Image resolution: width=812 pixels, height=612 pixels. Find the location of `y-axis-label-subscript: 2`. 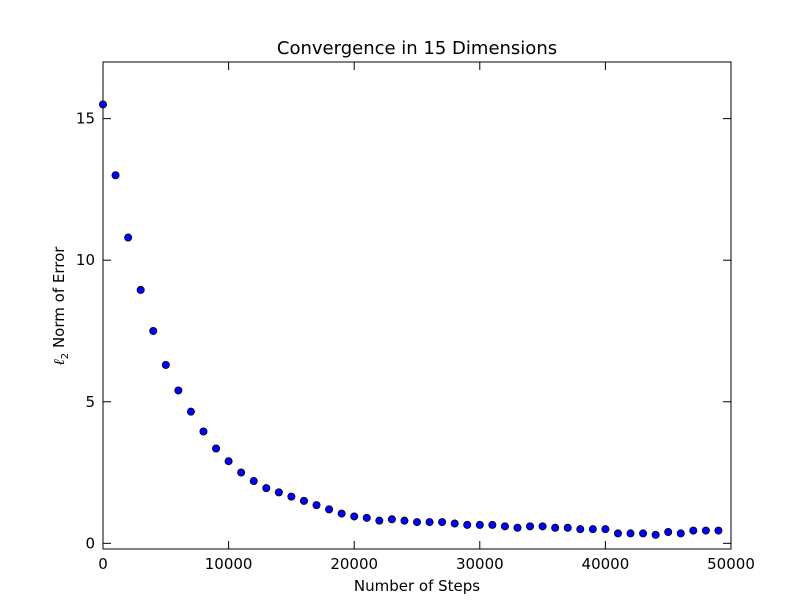

y-axis-label-subscript: 2 is located at coordinates (65, 356).